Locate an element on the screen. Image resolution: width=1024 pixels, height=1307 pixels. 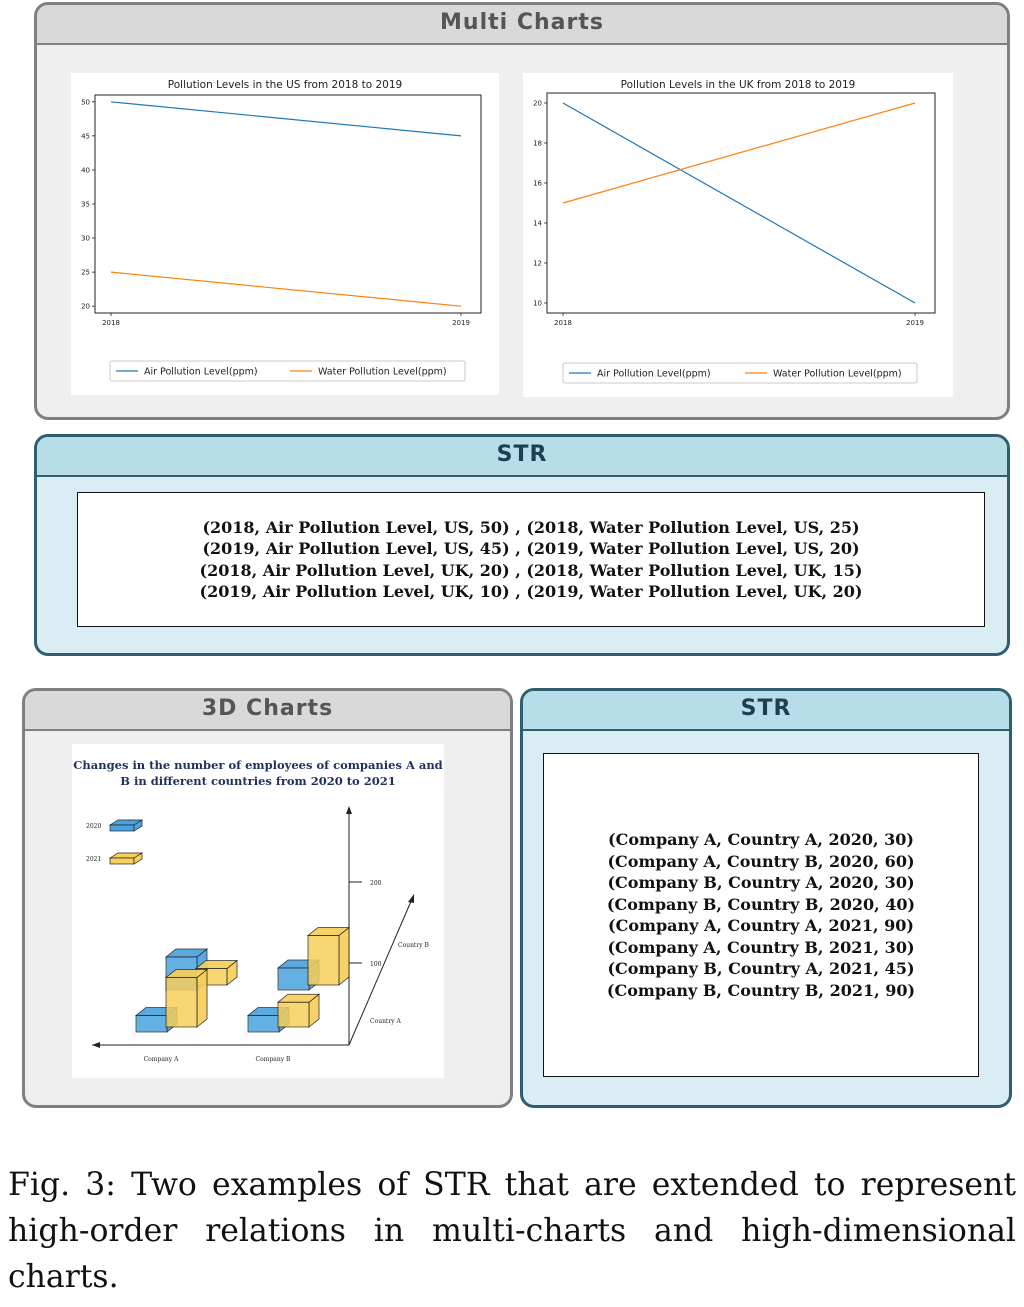
x-axis-arrow is located at coordinates (96, 1045).